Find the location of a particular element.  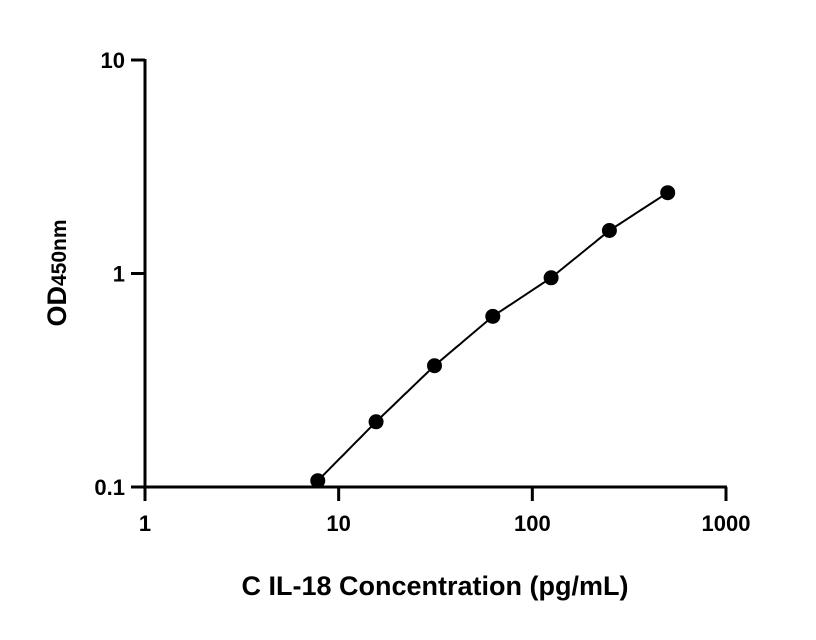

x-tick-label: 10 is located at coordinates (338, 523).